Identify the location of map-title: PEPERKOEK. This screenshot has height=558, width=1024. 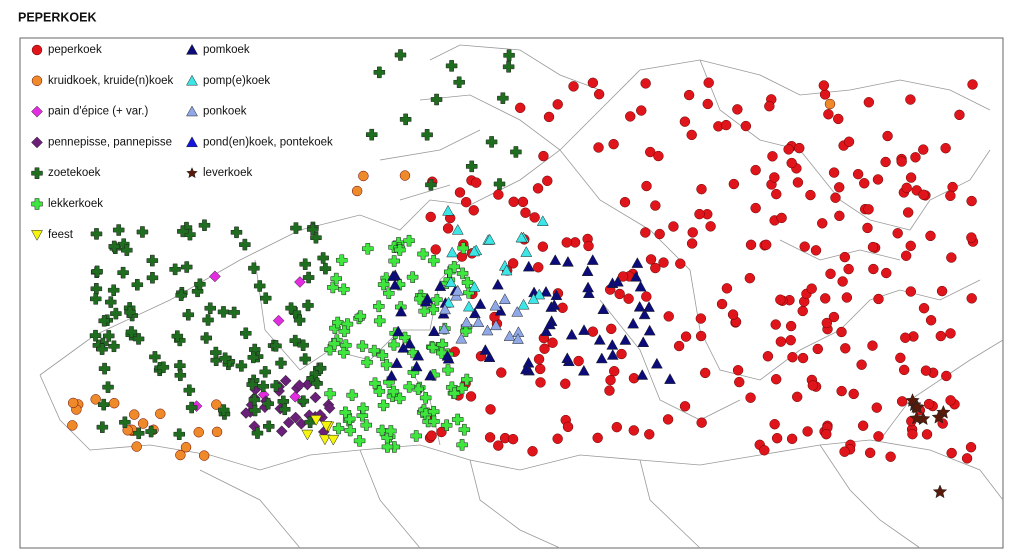
(57, 17).